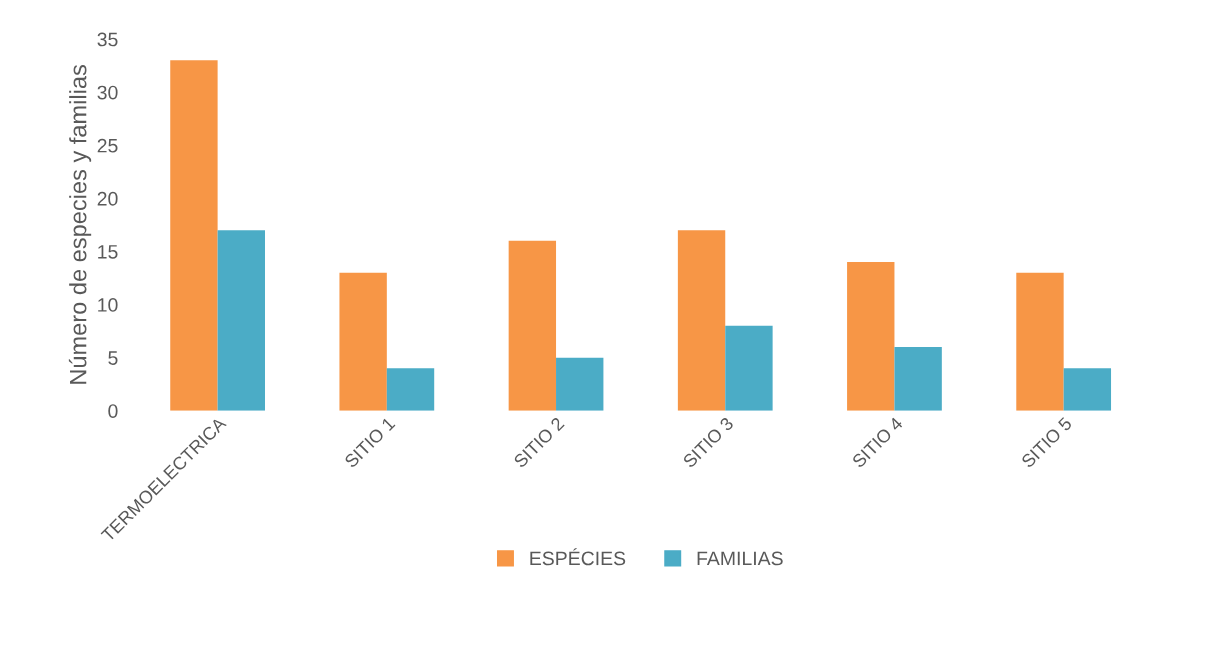 The image size is (1232, 652). I want to click on y-tick-label: 5, so click(113, 358).